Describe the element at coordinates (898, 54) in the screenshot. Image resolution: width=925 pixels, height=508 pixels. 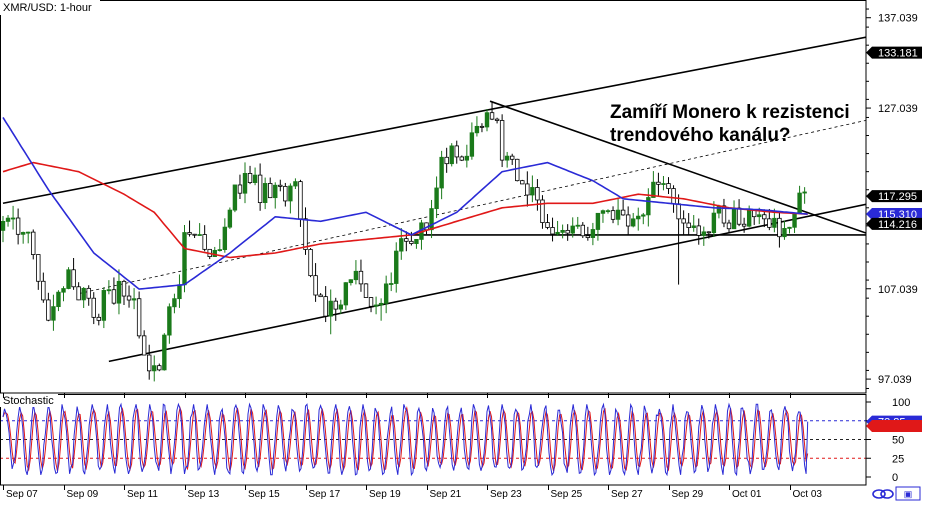
I see `price-tag-label: 133.181` at that location.